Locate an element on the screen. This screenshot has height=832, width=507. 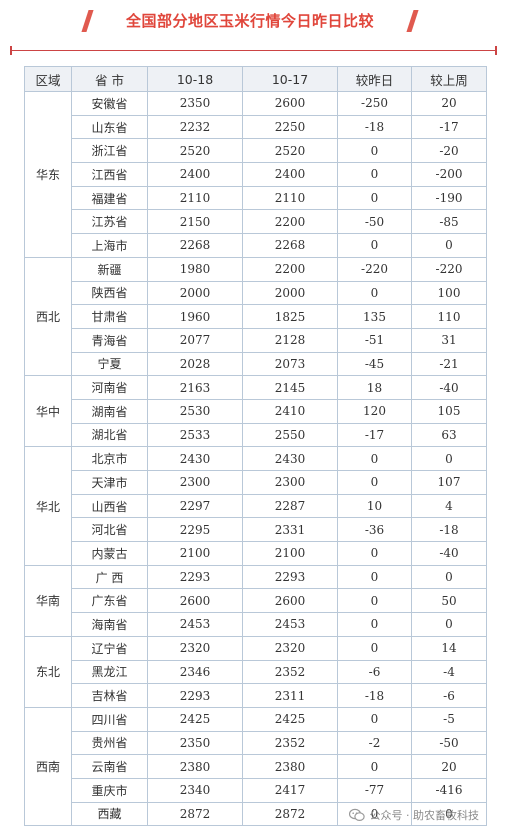
province-cell: 北京市 is located at coordinates (109, 458).